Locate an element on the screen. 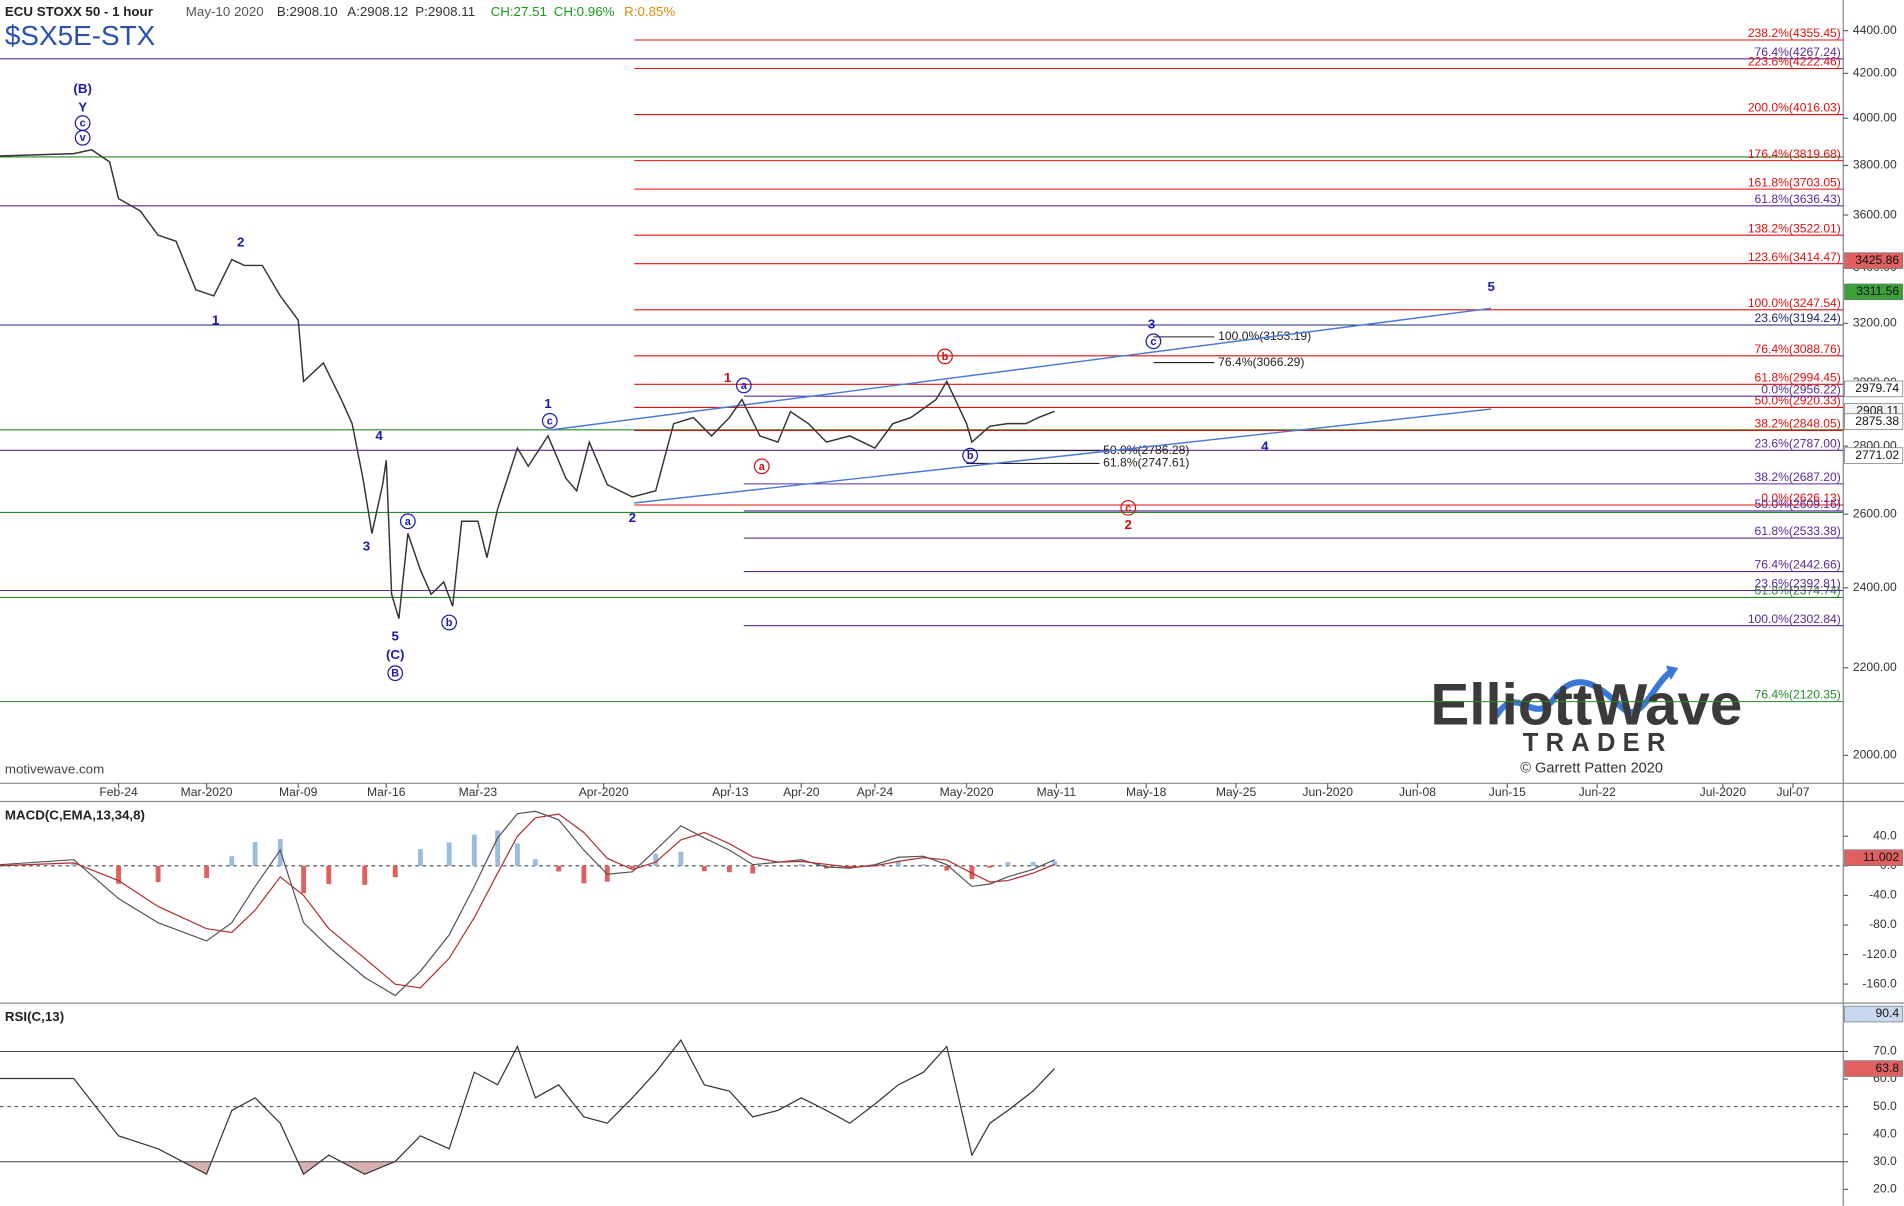 This screenshot has height=1206, width=1904. fib-label: 23.6%(2392.81) is located at coordinates (1798, 584).